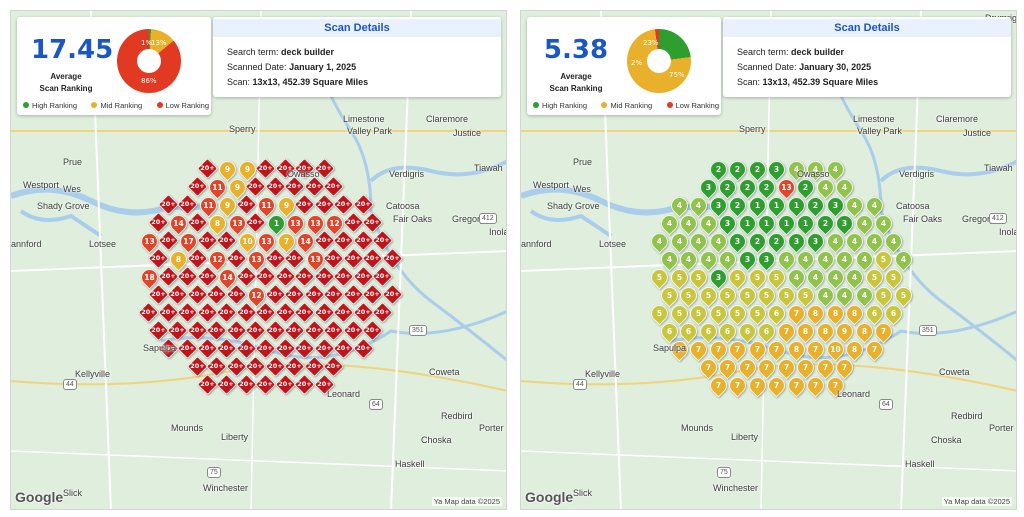  What do you see at coordinates (218, 223) in the screenshot?
I see `ranking-pin-label: 8` at bounding box center [218, 223].